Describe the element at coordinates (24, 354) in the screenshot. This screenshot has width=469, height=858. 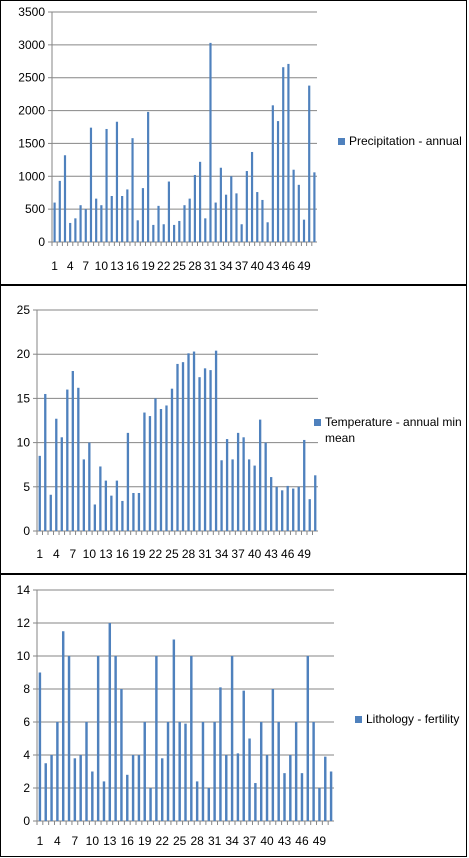
I see `y-tick-label: 20` at that location.